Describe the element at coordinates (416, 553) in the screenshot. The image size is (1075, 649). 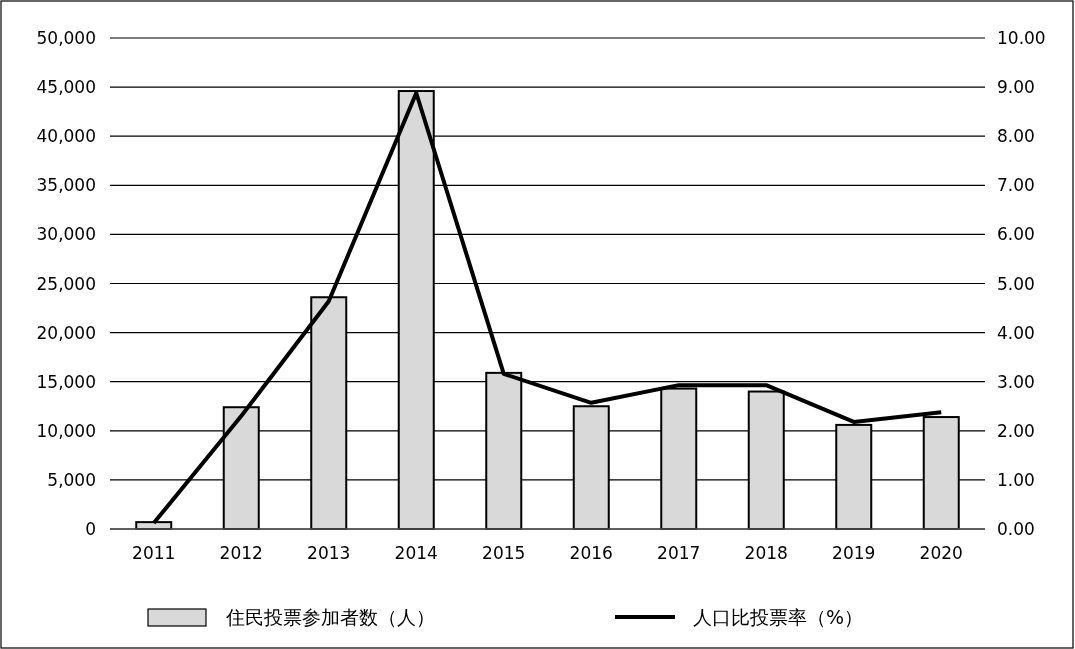
I see `x-tick-label: 2014` at that location.